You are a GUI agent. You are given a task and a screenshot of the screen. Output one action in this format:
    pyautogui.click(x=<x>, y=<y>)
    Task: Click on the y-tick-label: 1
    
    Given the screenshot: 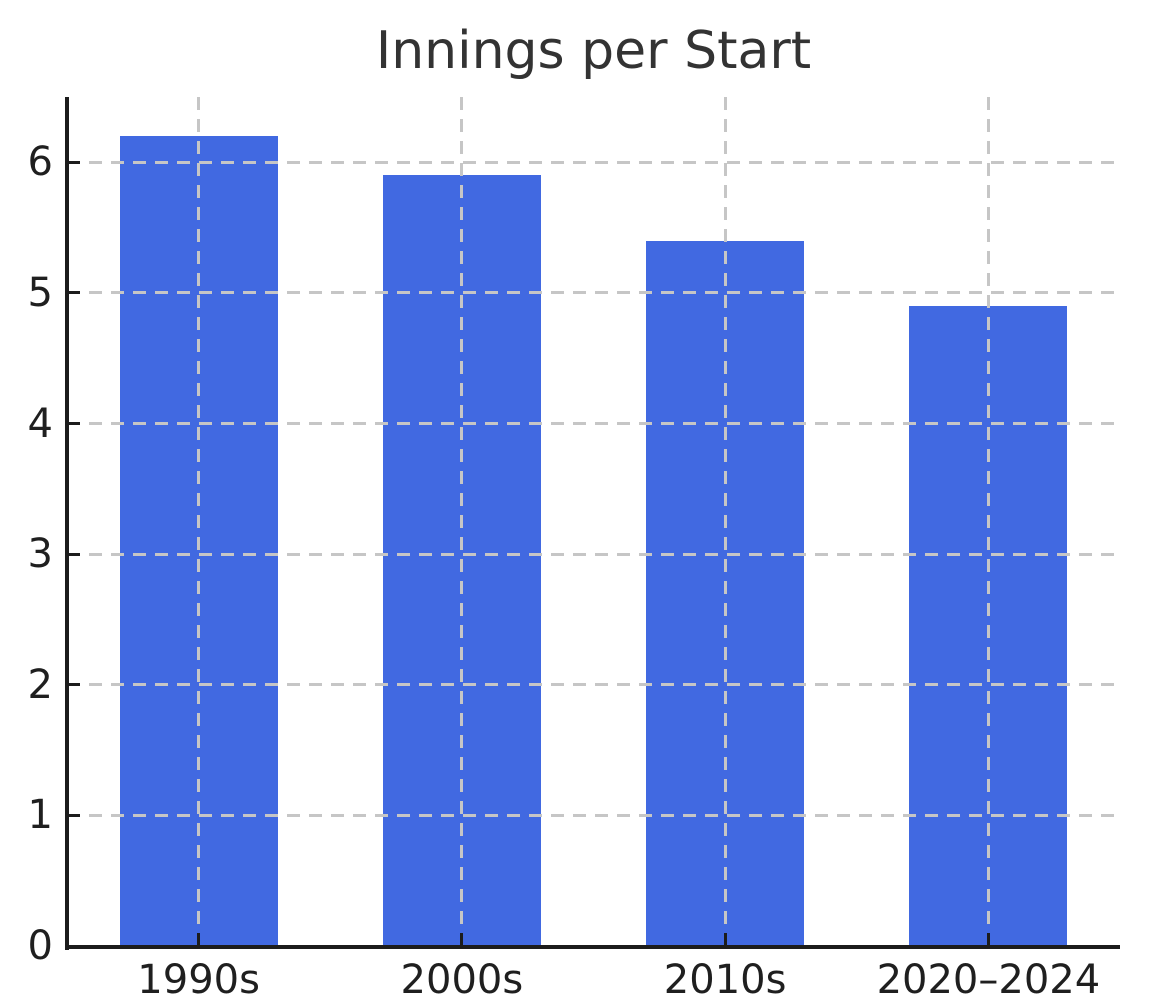 What is the action you would take?
    pyautogui.click(x=40, y=815)
    